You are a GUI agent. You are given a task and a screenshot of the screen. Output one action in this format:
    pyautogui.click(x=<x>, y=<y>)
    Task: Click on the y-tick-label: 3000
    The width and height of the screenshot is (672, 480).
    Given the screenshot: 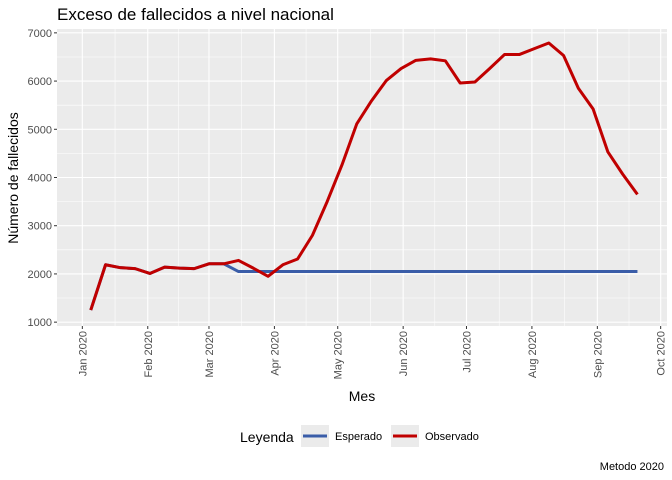 What is the action you would take?
    pyautogui.click(x=40, y=227)
    